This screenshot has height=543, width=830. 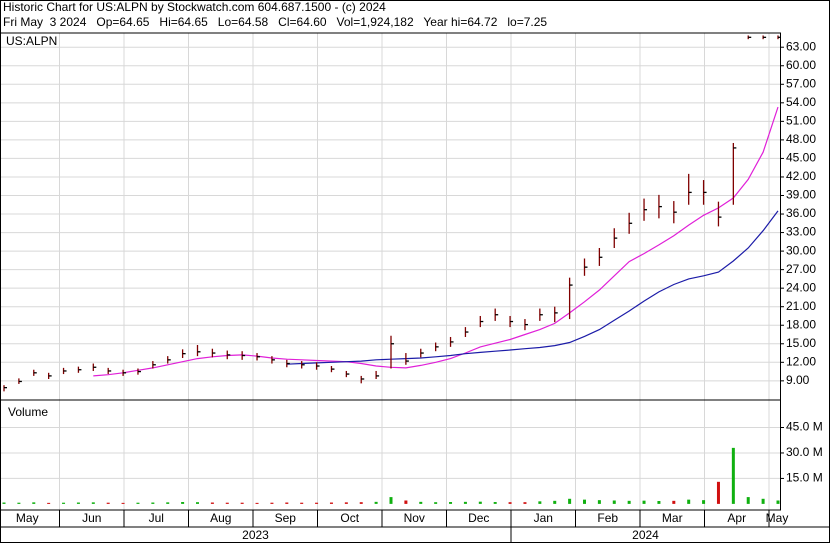 I want to click on year-label: 2024, so click(x=645, y=535).